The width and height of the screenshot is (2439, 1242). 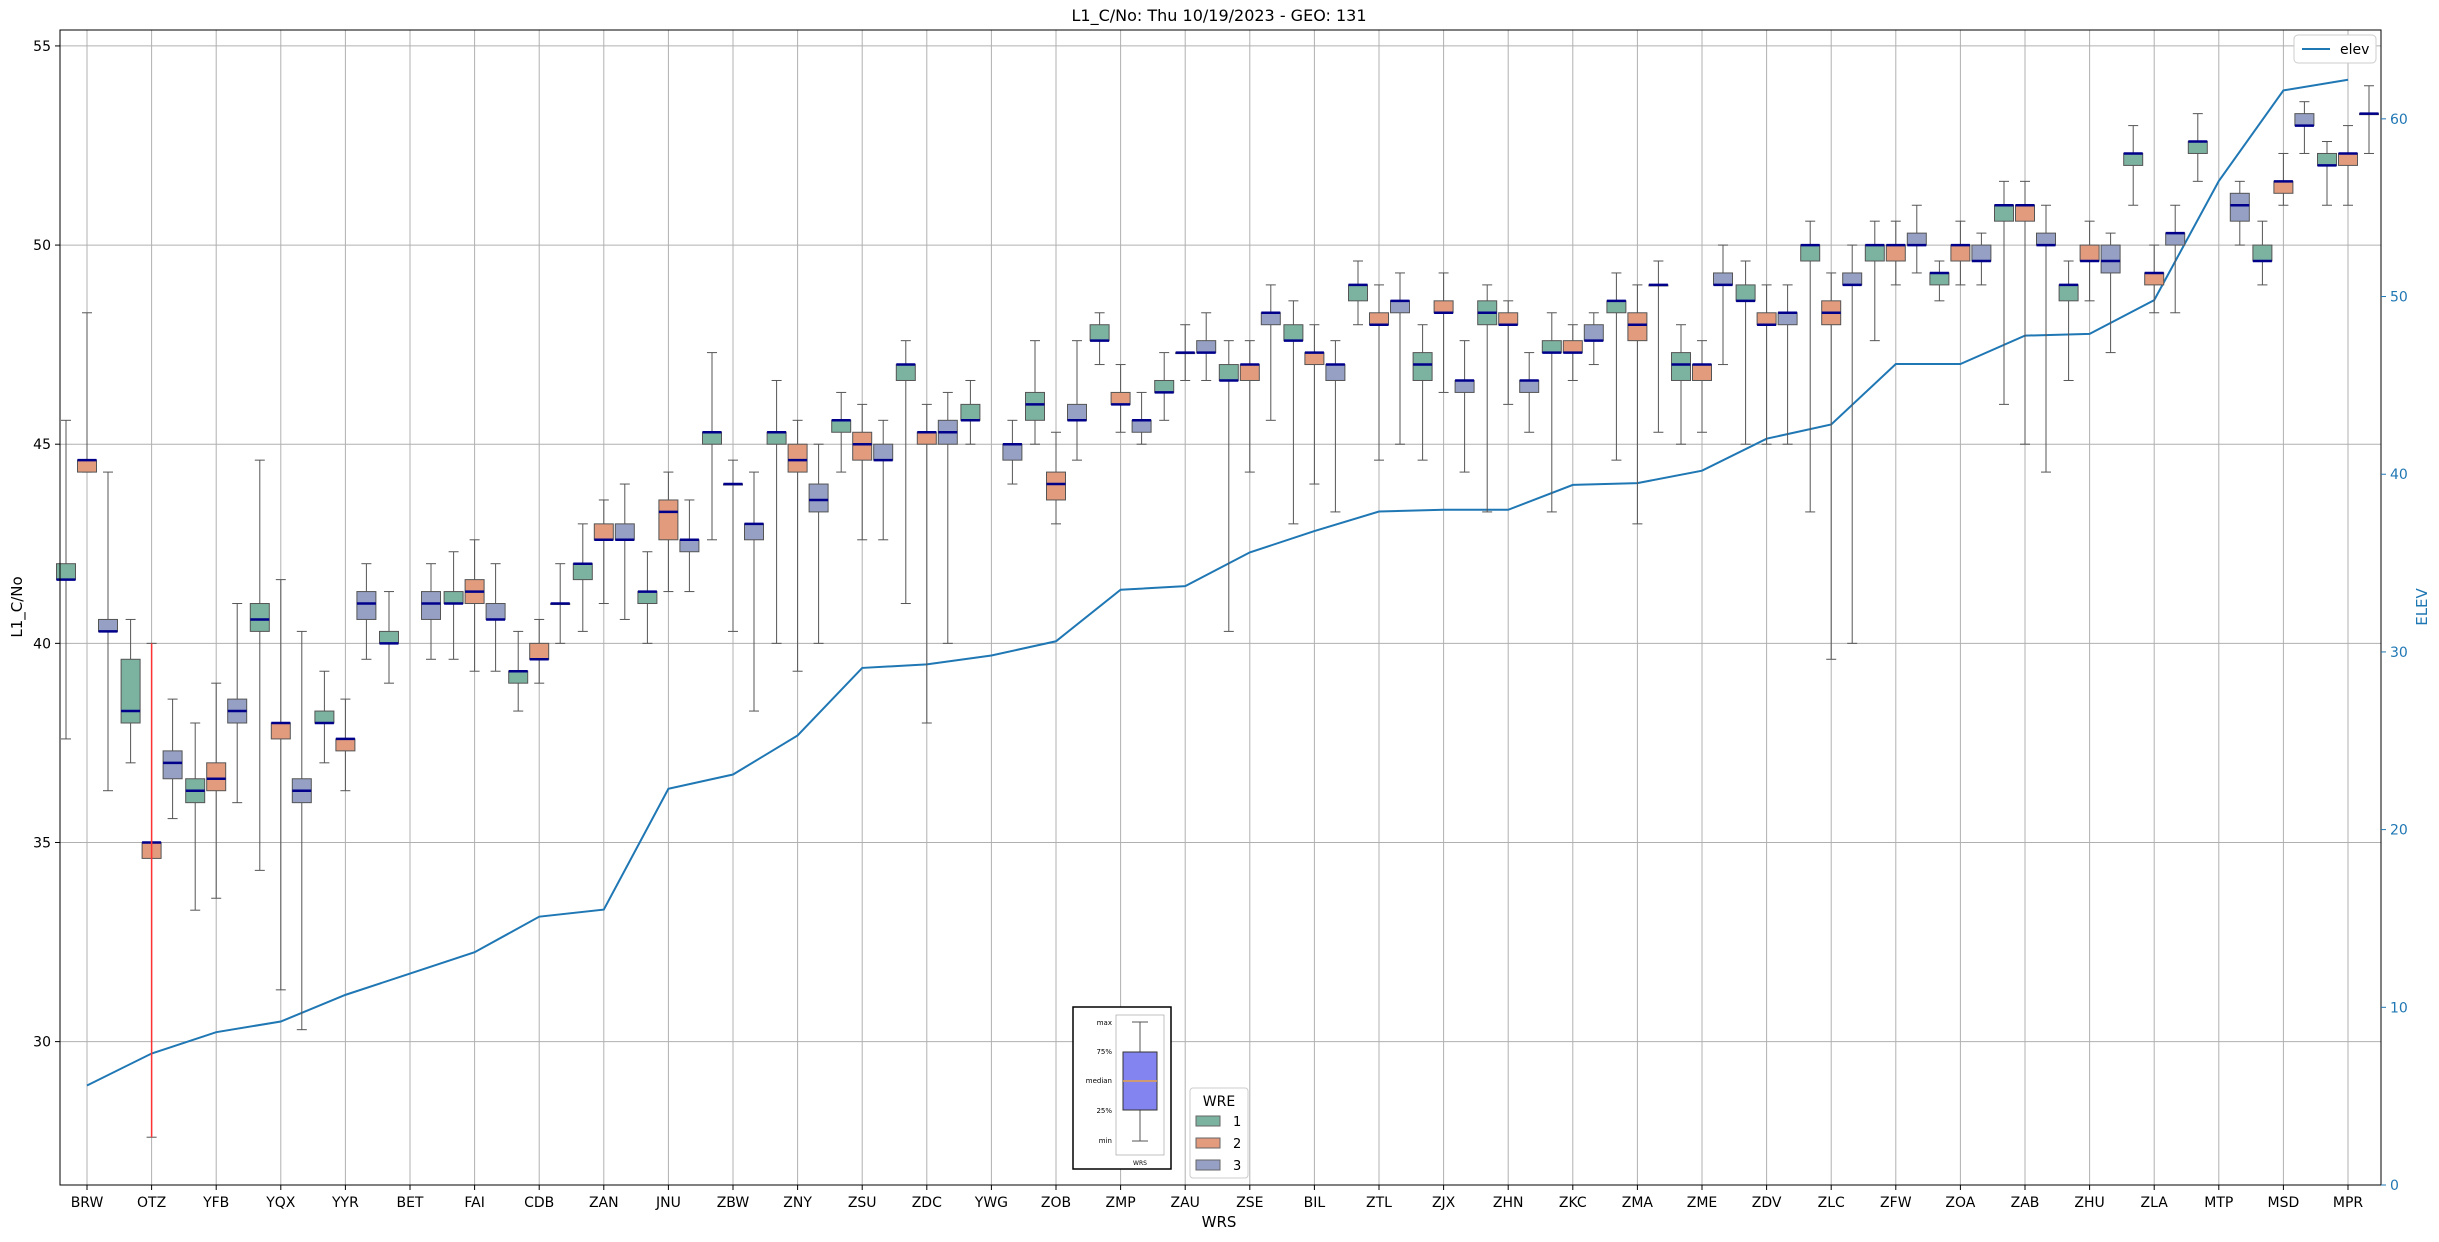 I want to click on legend-elev: elev, so click(x=2335, y=49).